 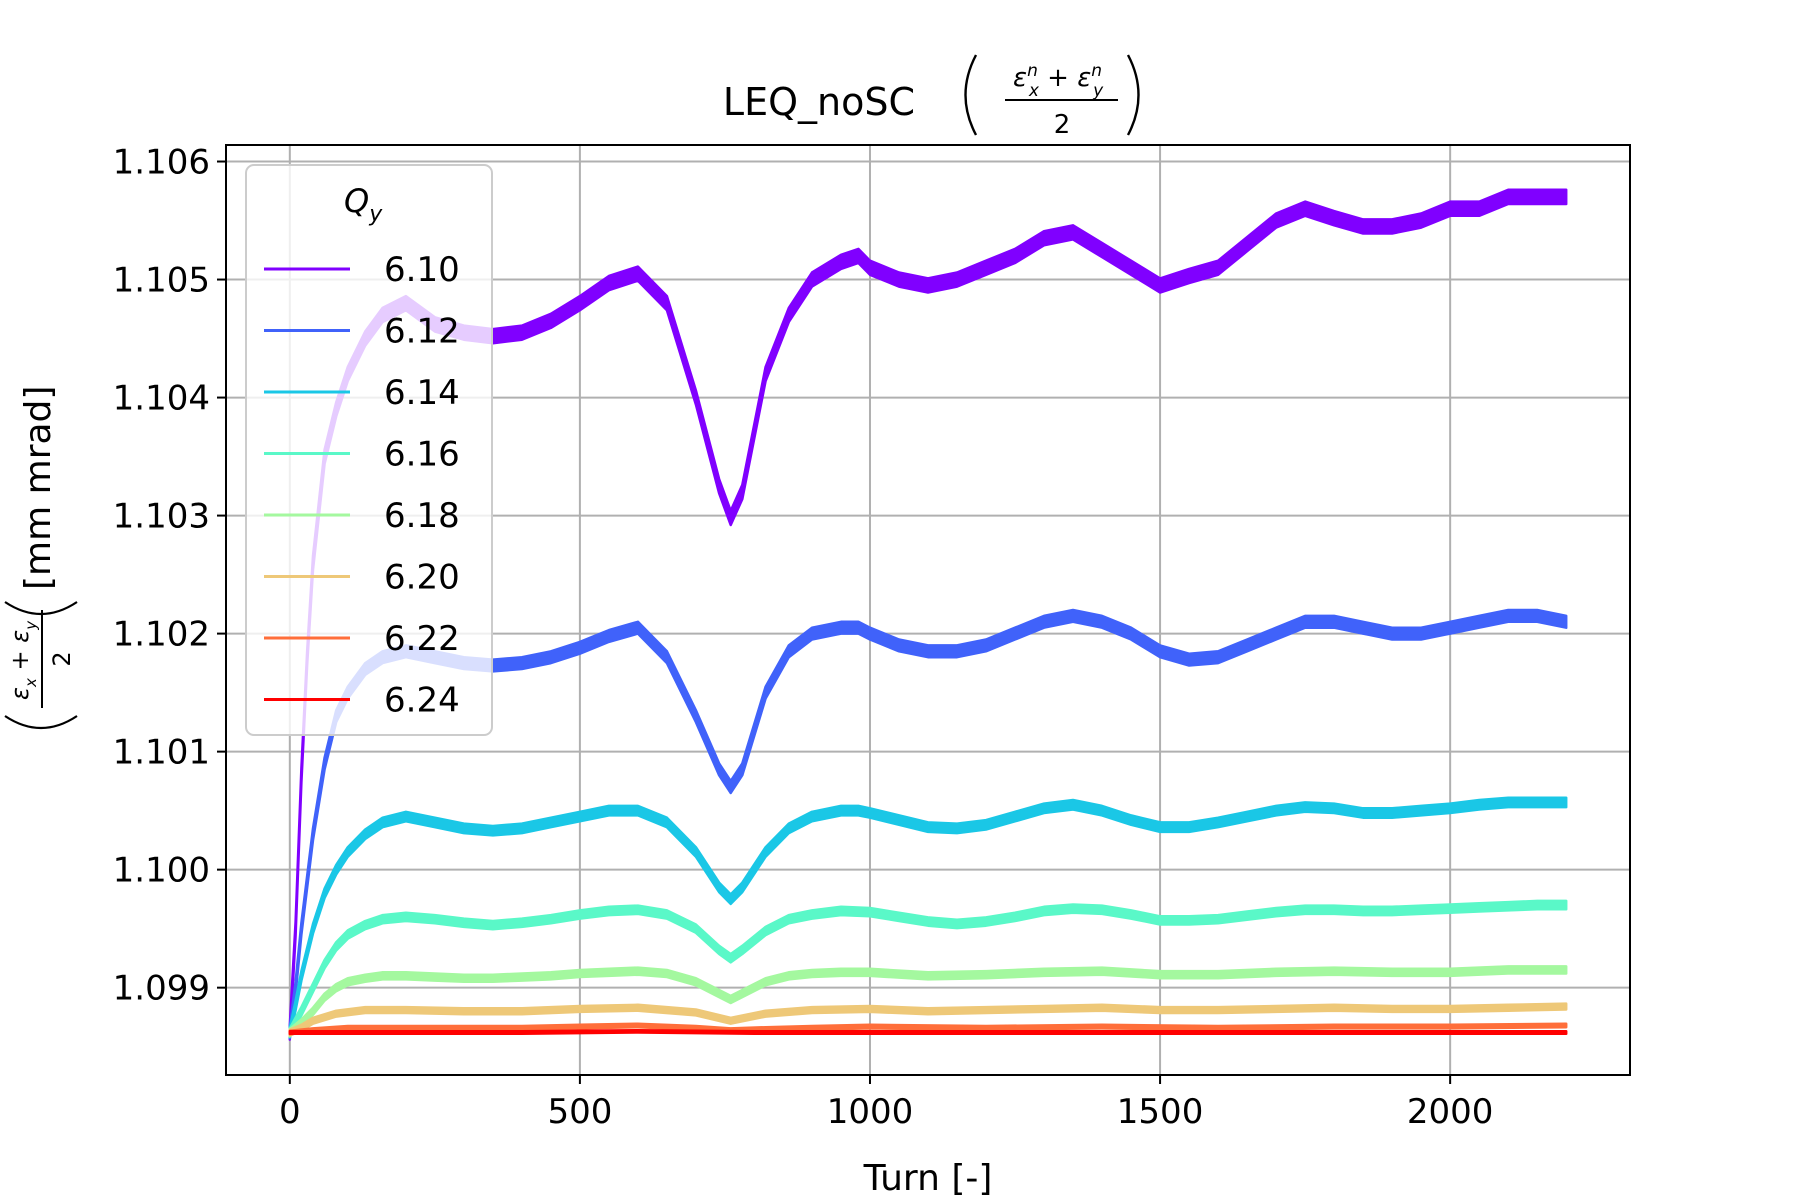 What do you see at coordinates (161, 281) in the screenshot?
I see `y-tick-label: 1.105` at bounding box center [161, 281].